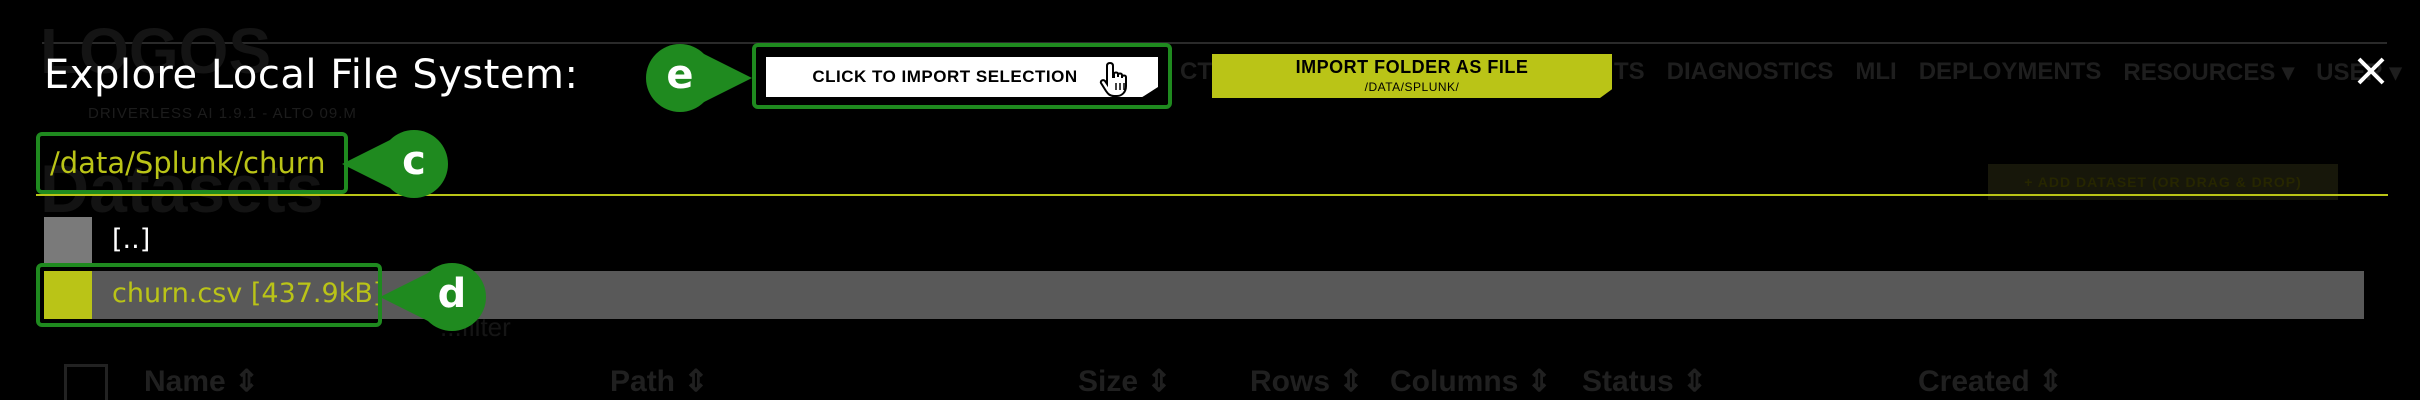 The width and height of the screenshot is (2420, 400). What do you see at coordinates (1204, 241) in the screenshot?
I see `list-item-parent-directory: [..]` at bounding box center [1204, 241].